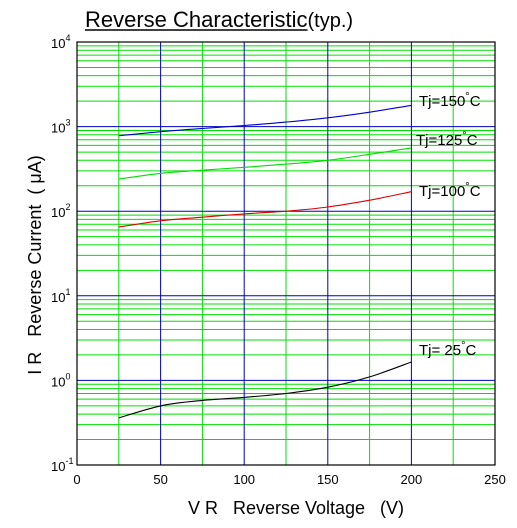 This screenshot has width=517, height=528. I want to click on series-label-name: Tj=100, so click(442, 191).